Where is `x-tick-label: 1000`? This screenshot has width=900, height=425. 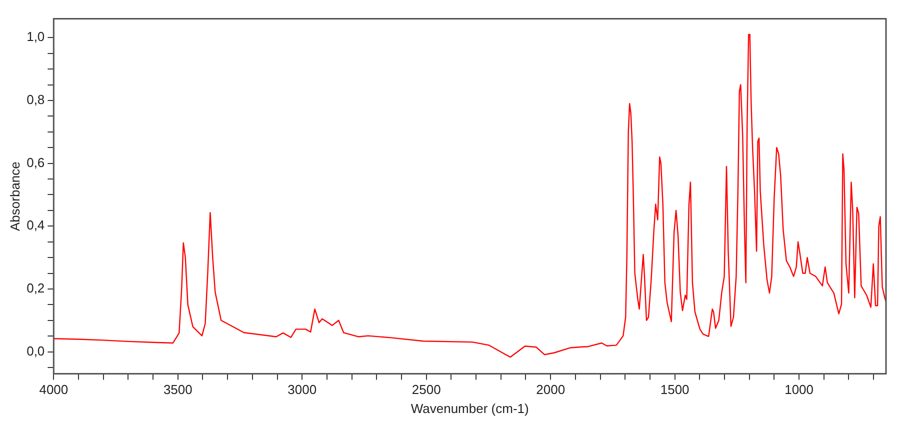
x-tick-label: 1000 is located at coordinates (799, 390).